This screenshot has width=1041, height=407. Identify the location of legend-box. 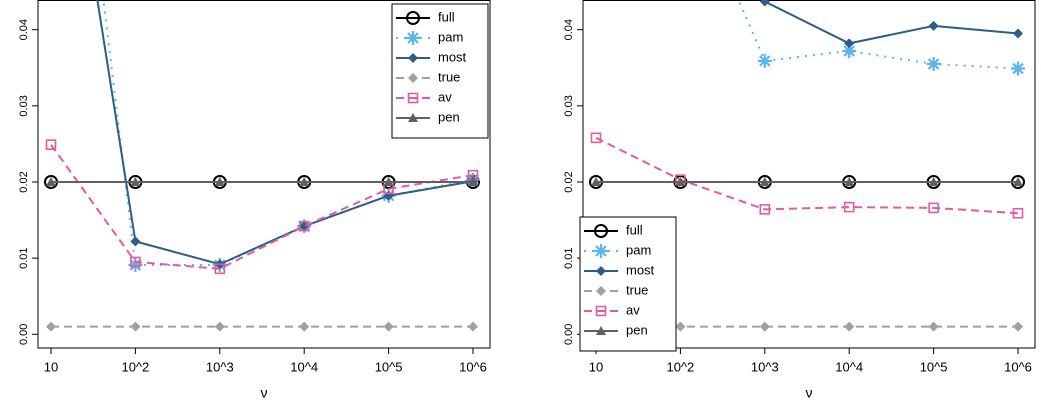
(440, 71).